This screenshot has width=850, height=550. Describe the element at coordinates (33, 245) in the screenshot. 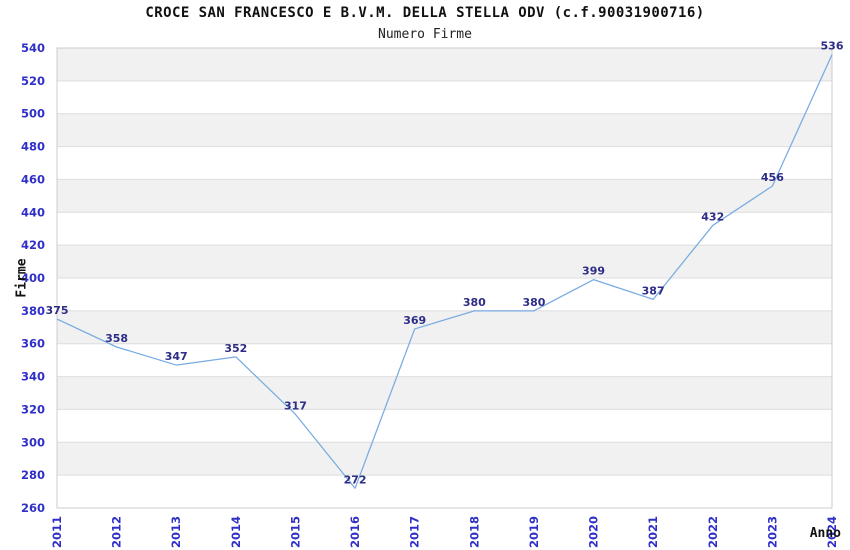

I see `y-tick-label: 420` at that location.